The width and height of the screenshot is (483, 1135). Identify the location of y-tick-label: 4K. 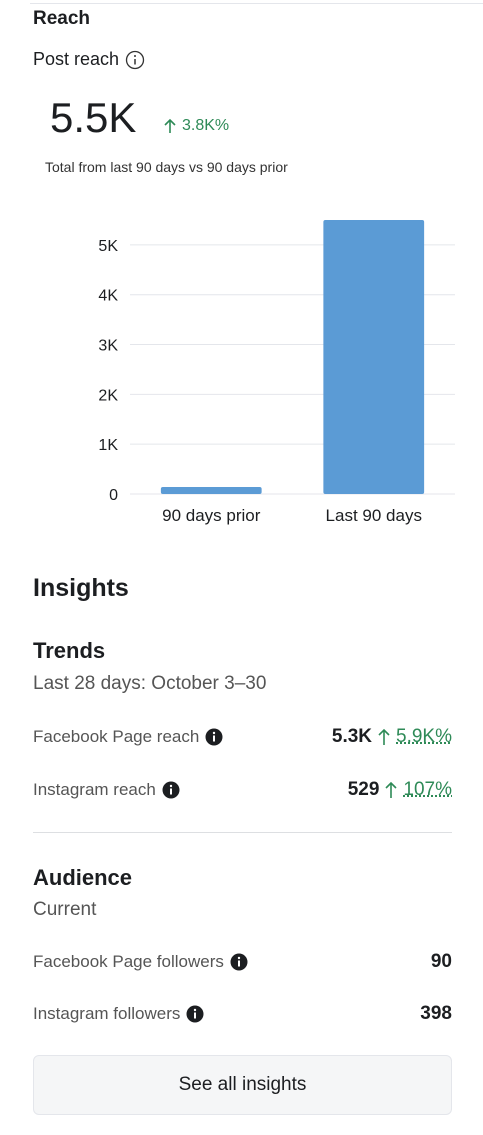
(108, 296).